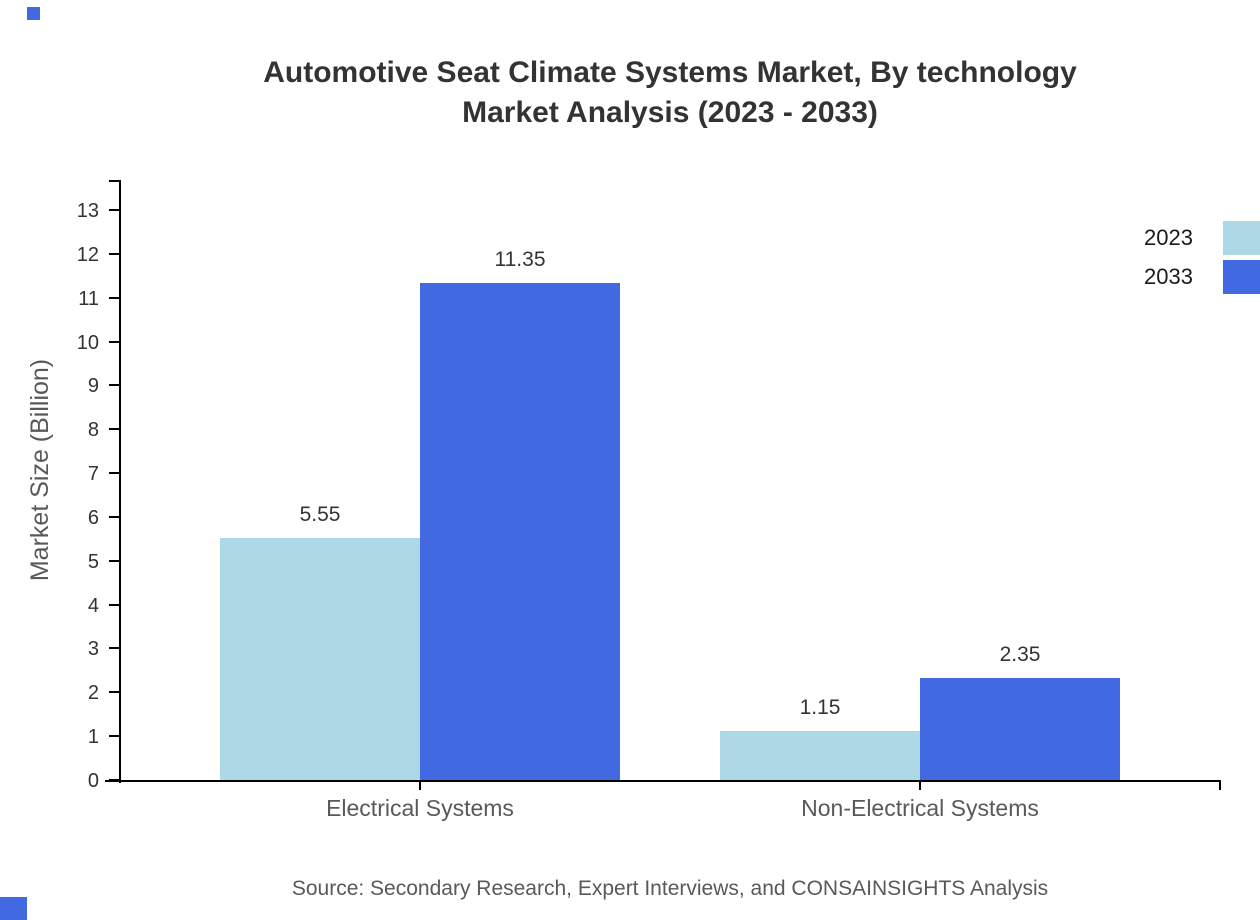  I want to click on y-tick-label-10: 10, so click(87, 342).